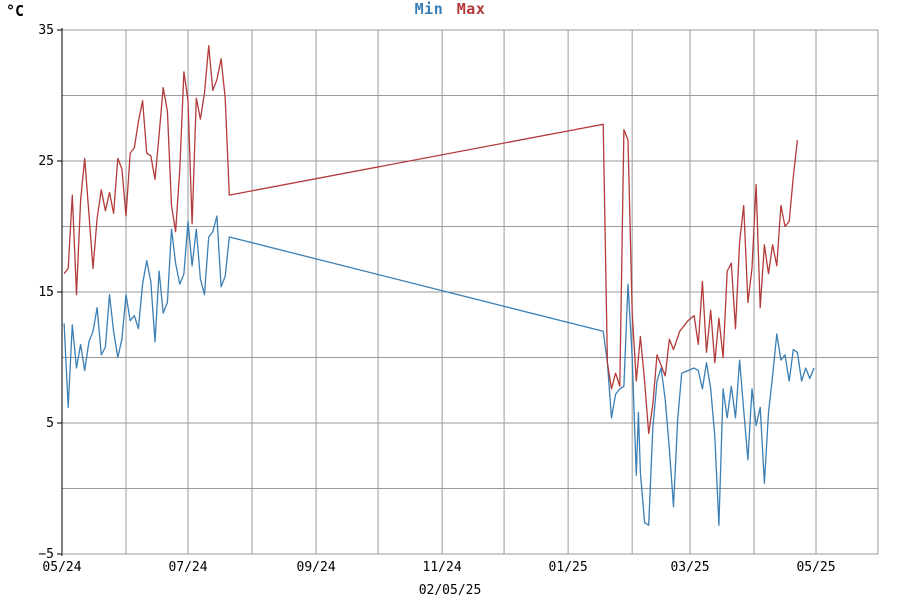 The height and width of the screenshot is (600, 900). Describe the element at coordinates (471, 9) in the screenshot. I see `legend-max: Max` at that location.